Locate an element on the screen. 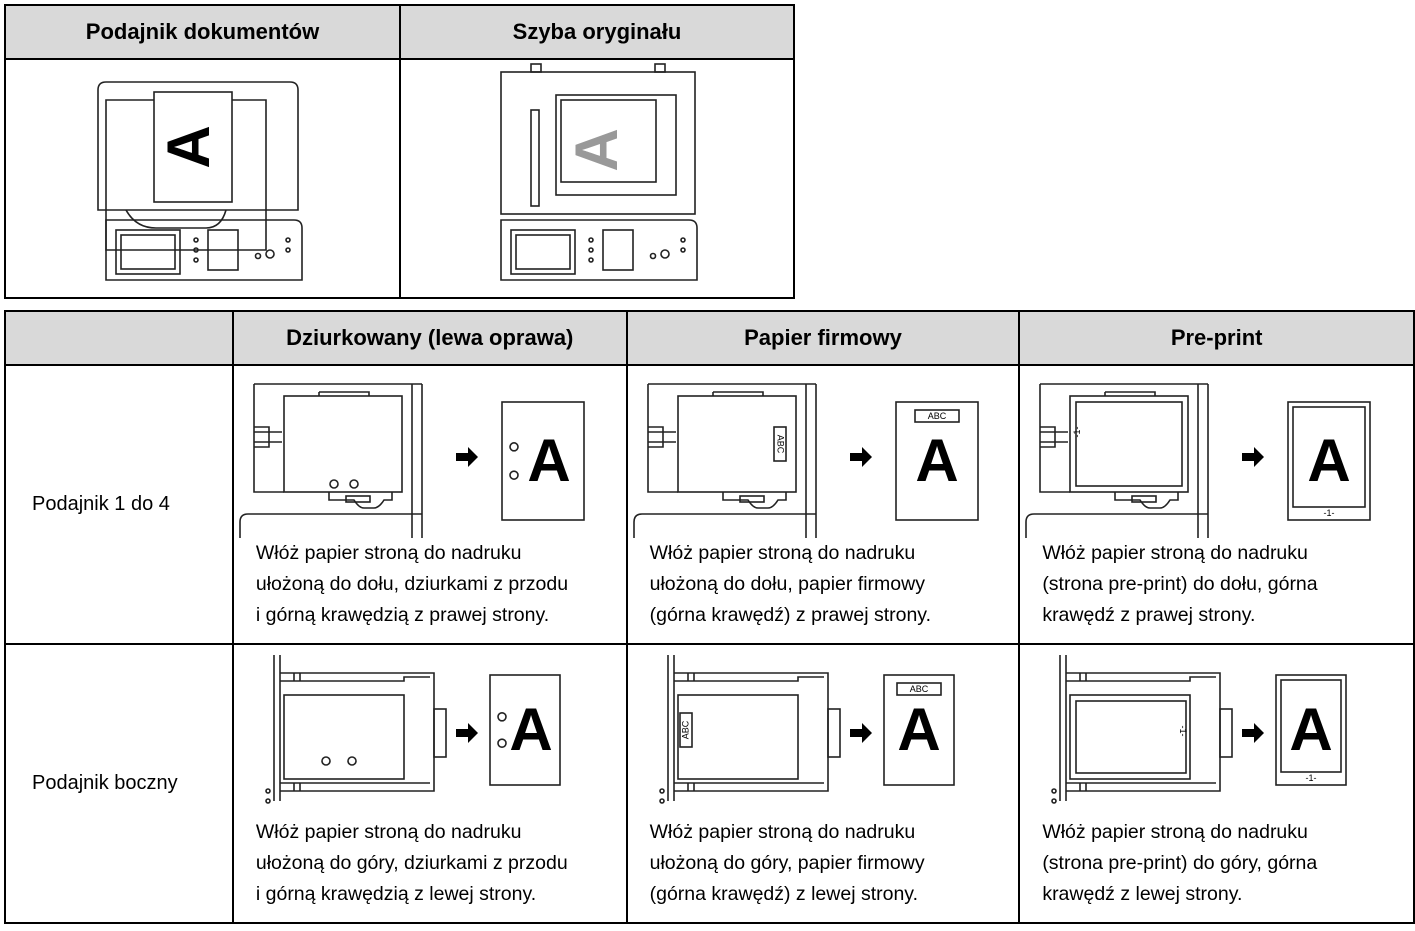 This screenshot has width=1415, height=931. header-cell is located at coordinates (119, 338).